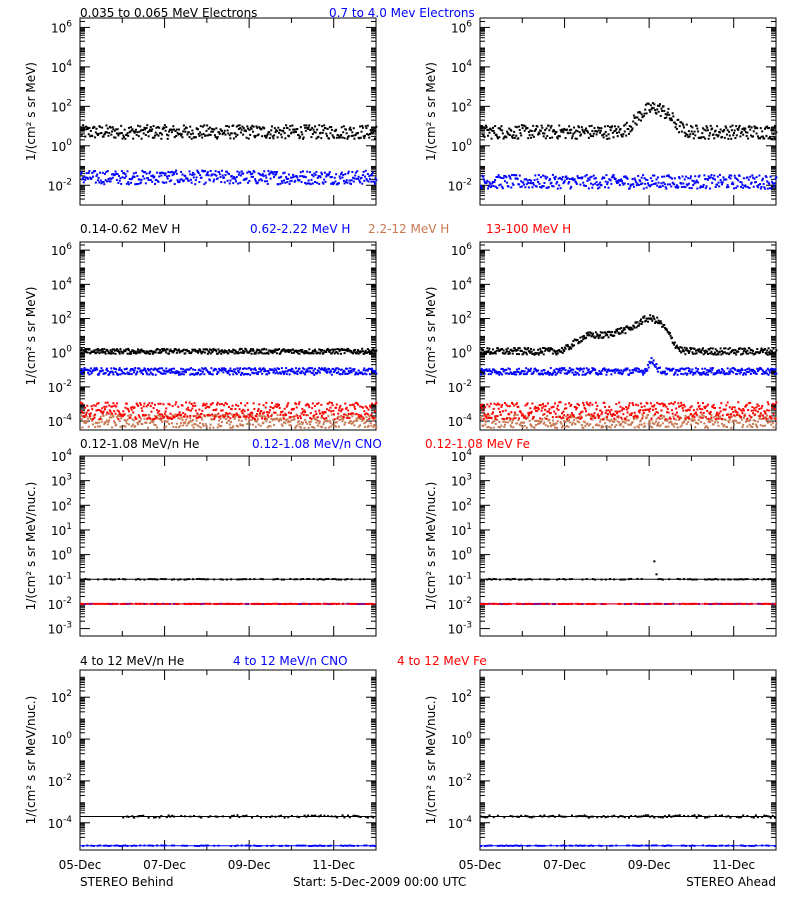 Image resolution: width=800 pixels, height=900 pixels. Describe the element at coordinates (460, 185) in the screenshot. I see `y-tick-label: 10-2` at that location.